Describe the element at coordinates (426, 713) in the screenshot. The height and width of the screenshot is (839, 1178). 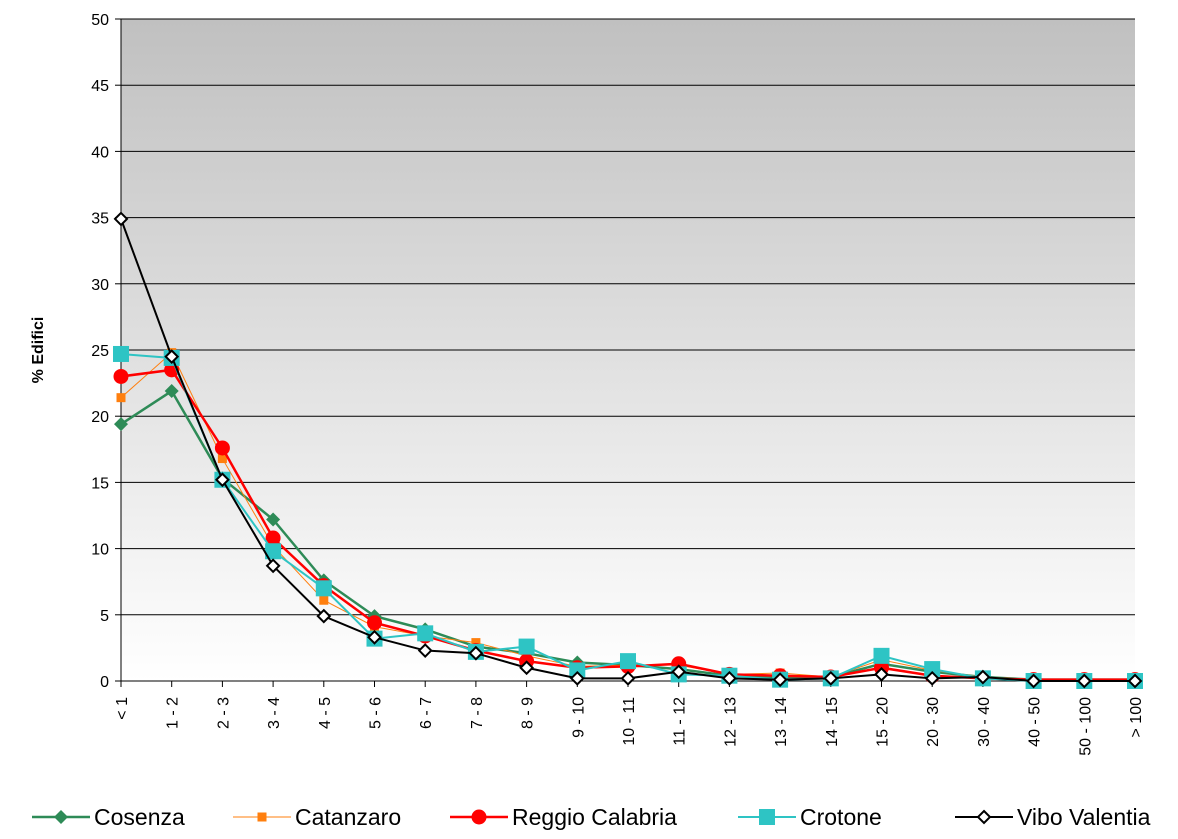
I see `x-tick-label: 6 - 7` at that location.